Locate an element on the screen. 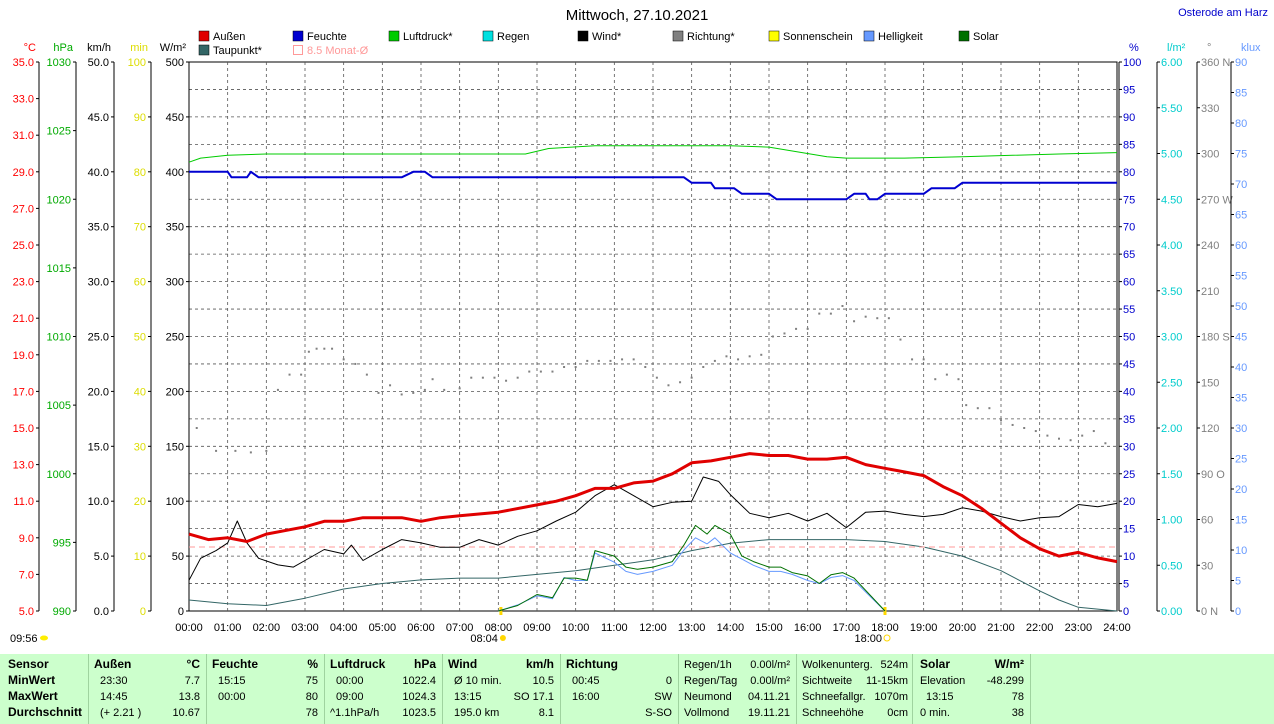 This screenshot has height=724, width=1274. axis-tick-label-direction: 180 S is located at coordinates (1215, 338).